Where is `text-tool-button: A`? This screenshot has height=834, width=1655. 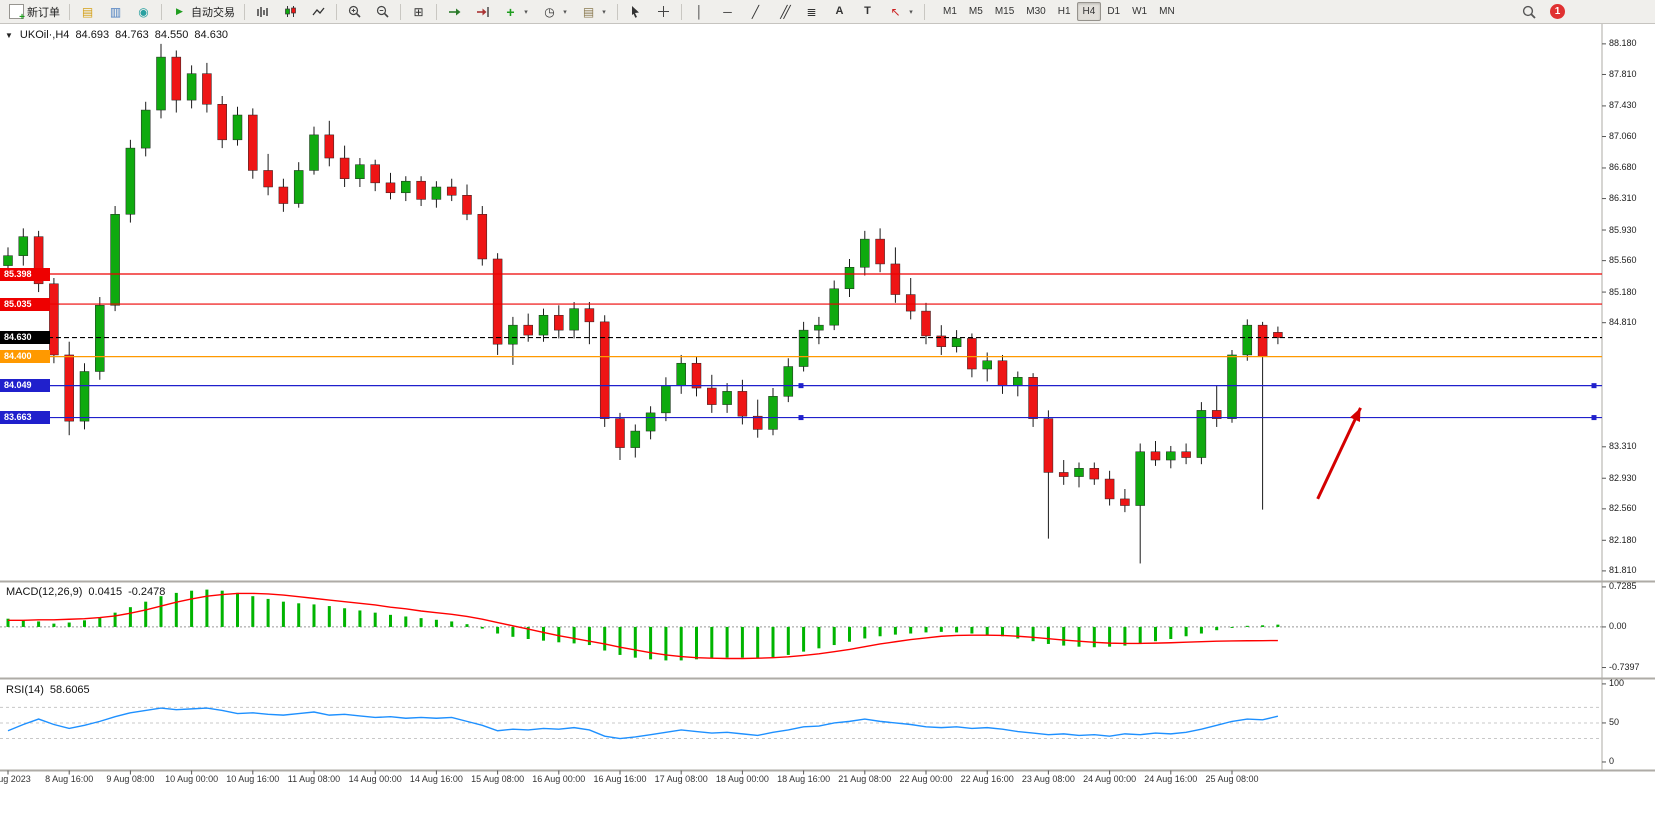 text-tool-button: A is located at coordinates (839, 12).